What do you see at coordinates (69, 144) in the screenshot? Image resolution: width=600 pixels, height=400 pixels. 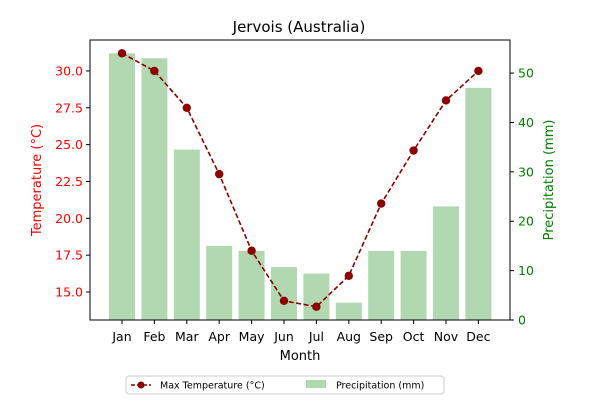 I see `left-axis-tick-label: 25.0` at bounding box center [69, 144].